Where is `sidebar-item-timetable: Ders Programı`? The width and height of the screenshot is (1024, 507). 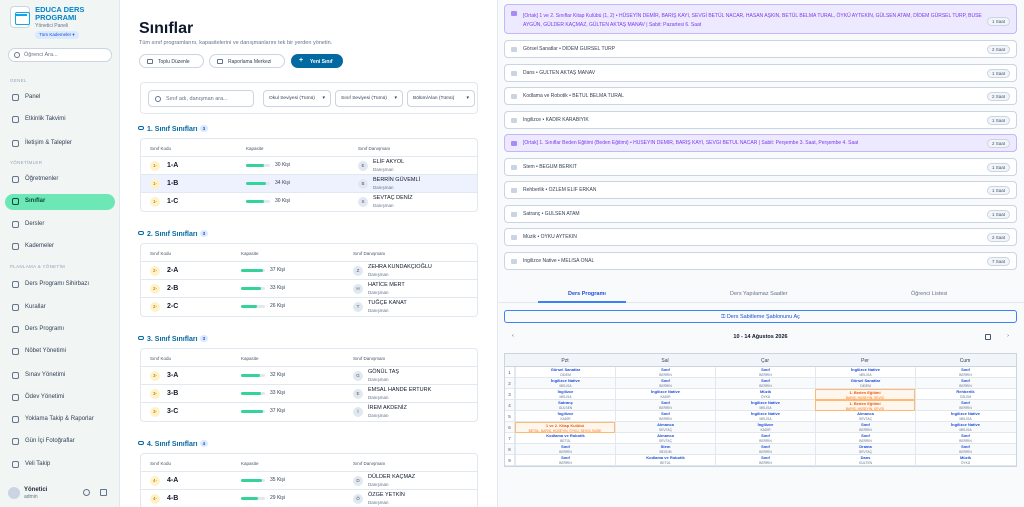 sidebar-item-timetable: Ders Programı is located at coordinates (60, 330).